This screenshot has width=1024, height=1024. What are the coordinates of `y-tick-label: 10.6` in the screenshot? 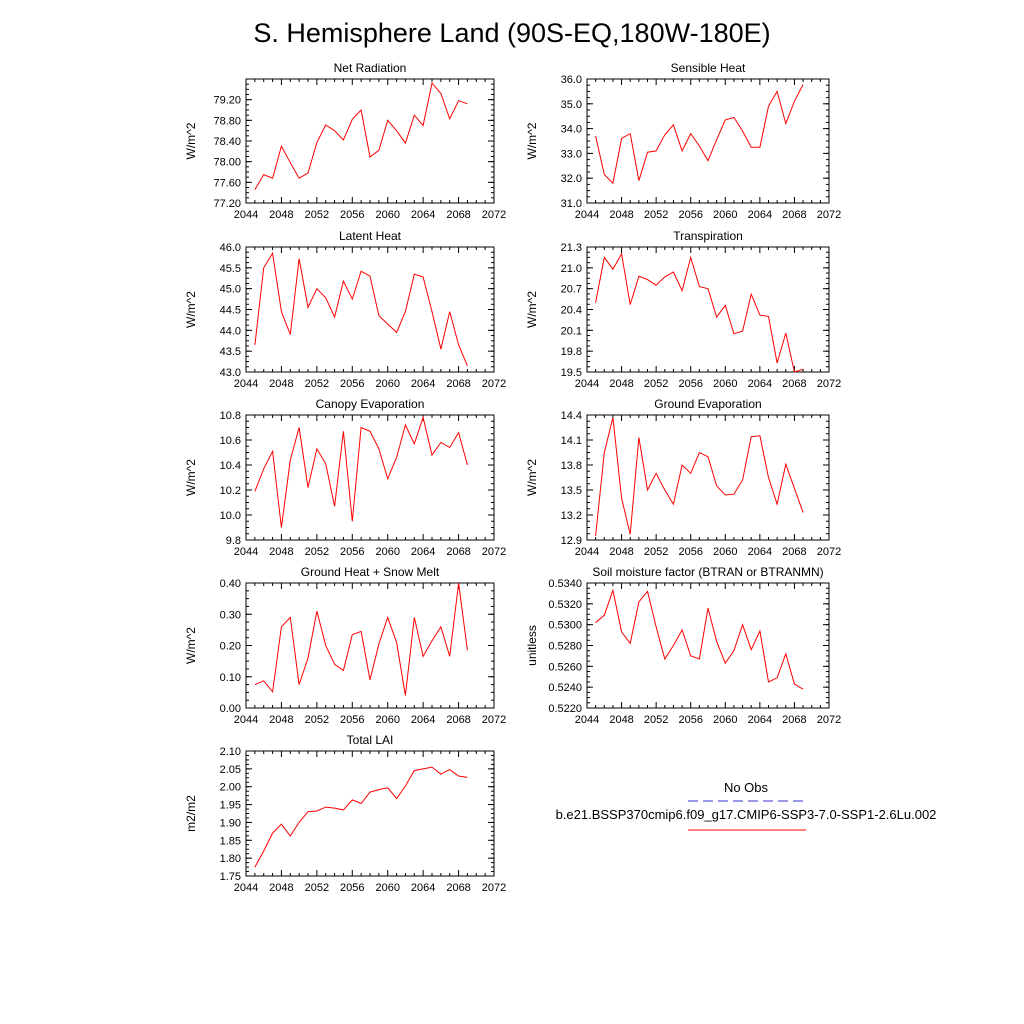 It's located at (230, 441).